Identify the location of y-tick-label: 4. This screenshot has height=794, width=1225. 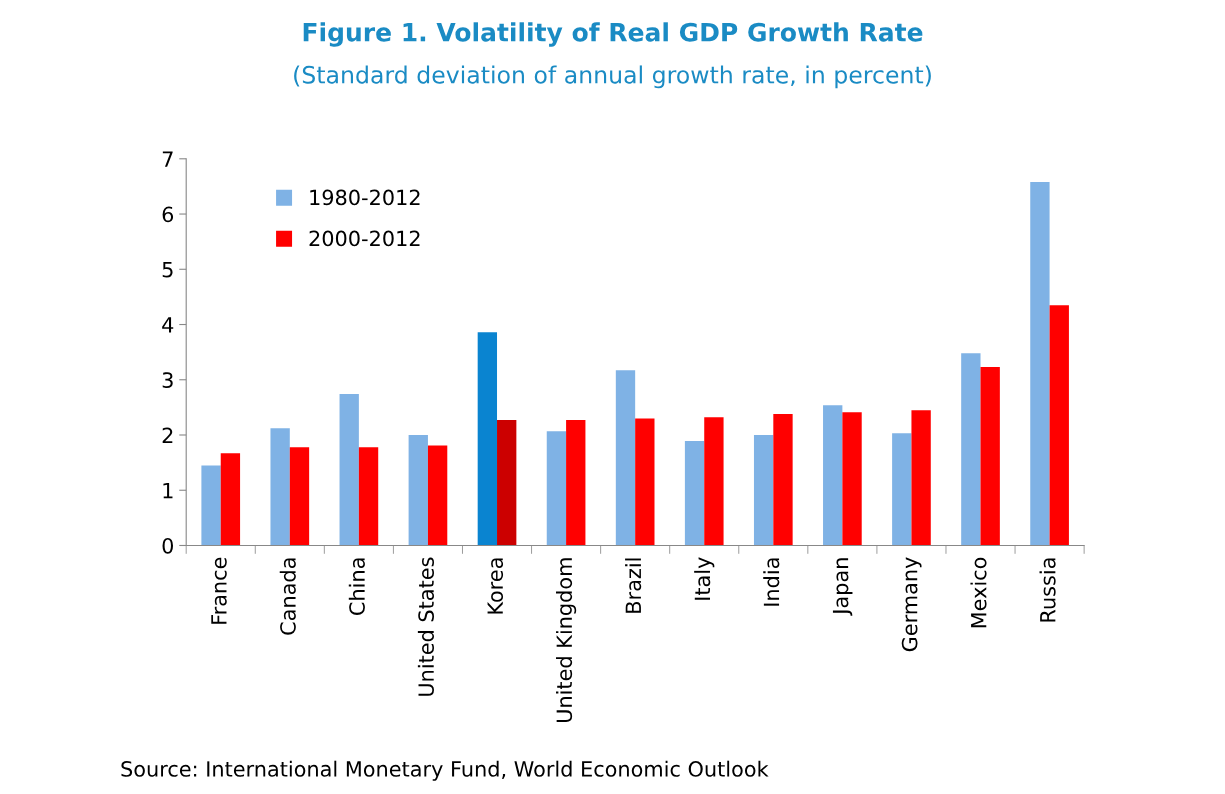
(168, 325).